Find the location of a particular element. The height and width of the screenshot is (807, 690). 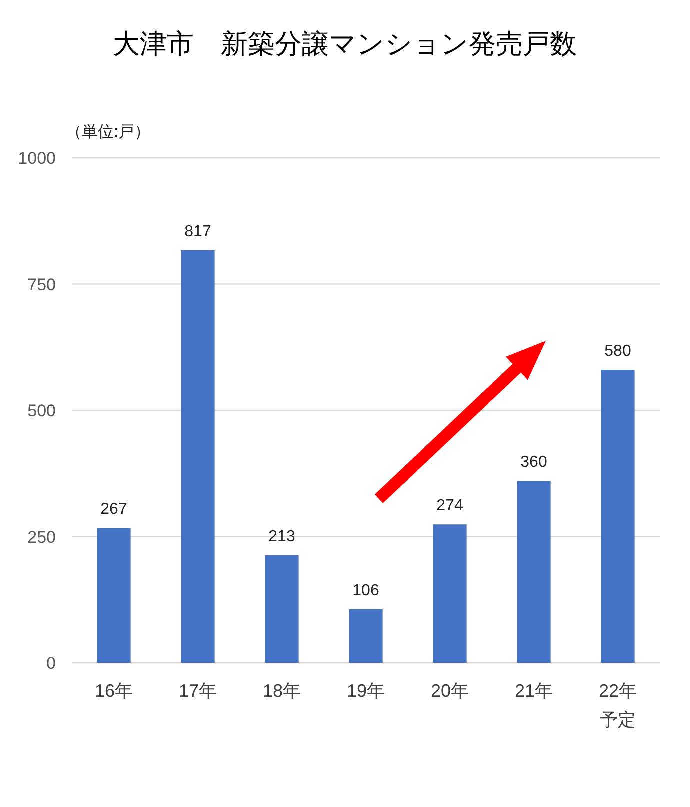

x-tick-label: 22年予定 is located at coordinates (618, 705).